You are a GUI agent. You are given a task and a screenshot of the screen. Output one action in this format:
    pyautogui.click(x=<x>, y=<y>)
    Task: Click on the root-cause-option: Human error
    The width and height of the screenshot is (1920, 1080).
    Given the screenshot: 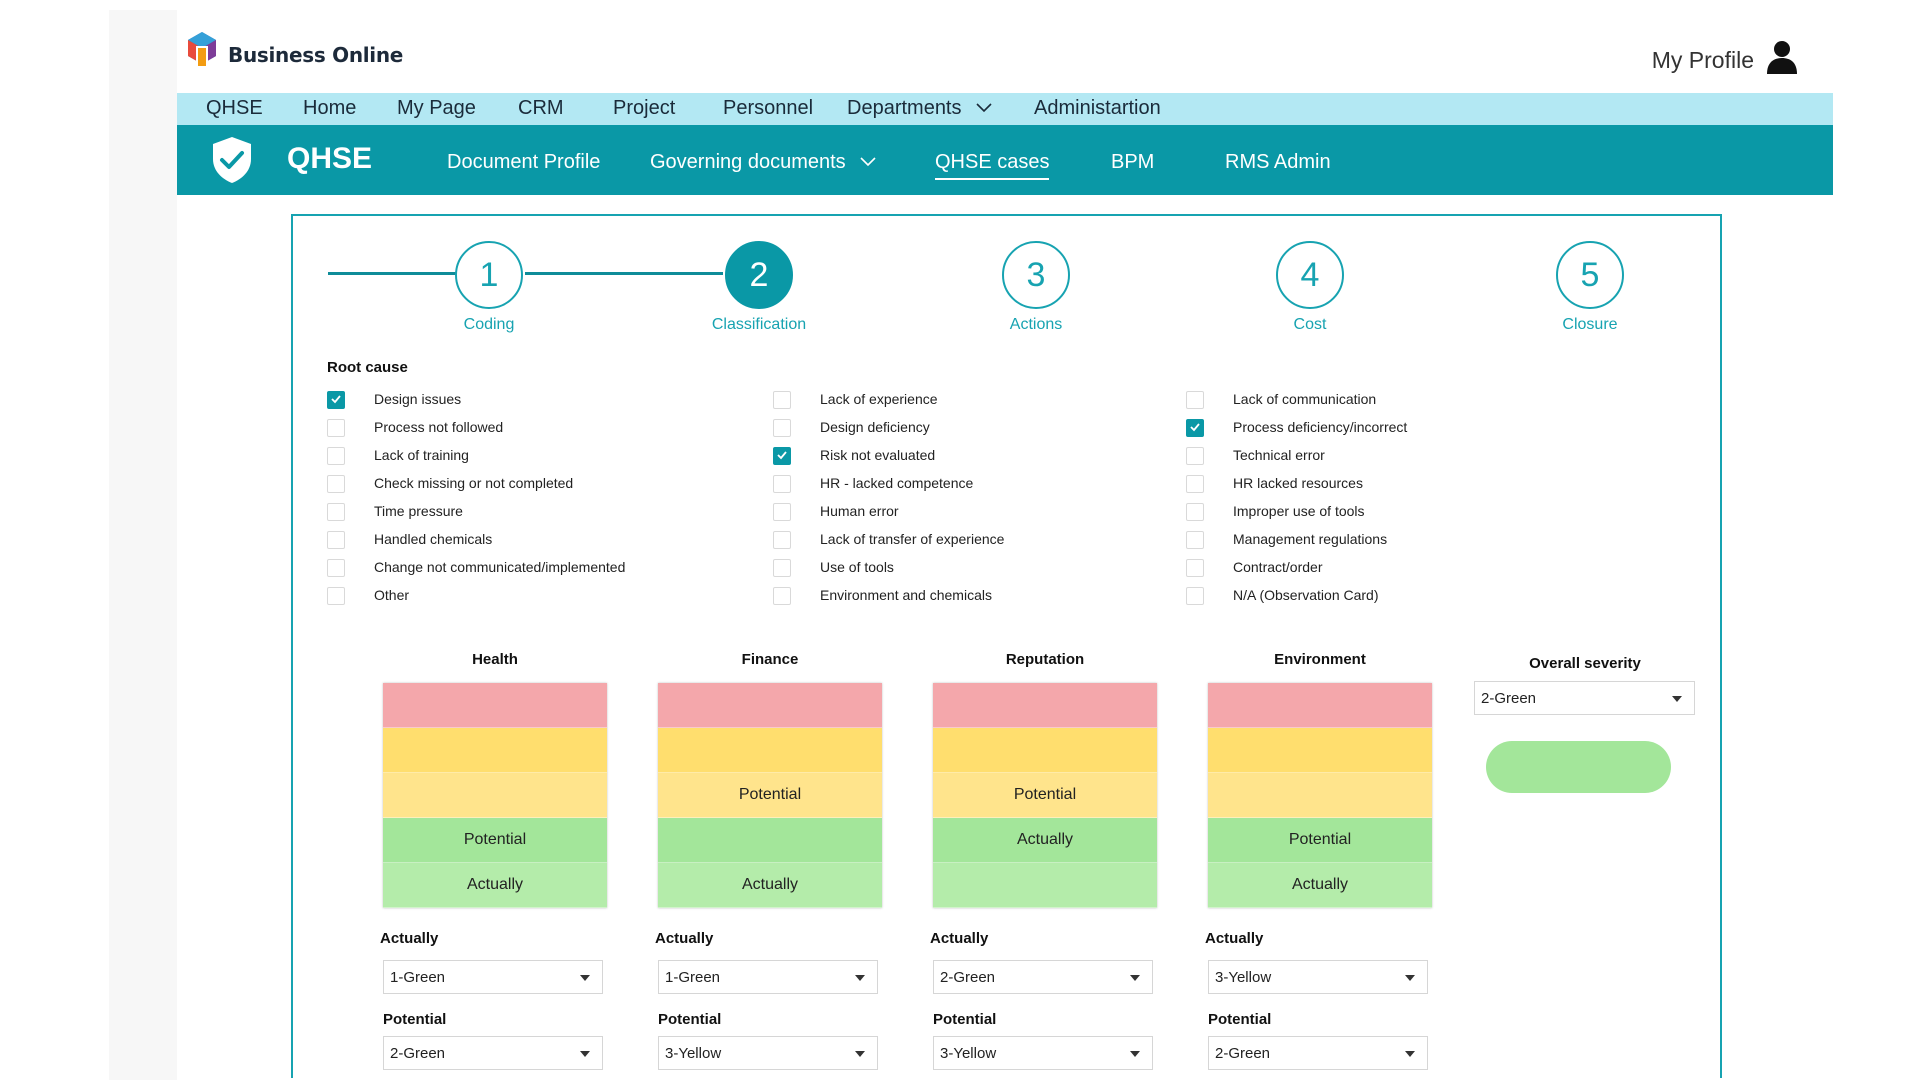 What is the action you would take?
    pyautogui.click(x=836, y=512)
    